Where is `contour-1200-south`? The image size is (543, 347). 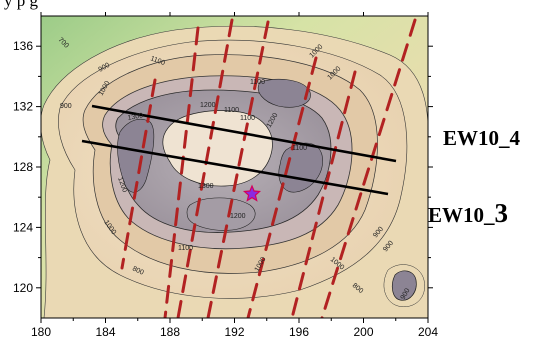 contour-1200-south is located at coordinates (221, 214).